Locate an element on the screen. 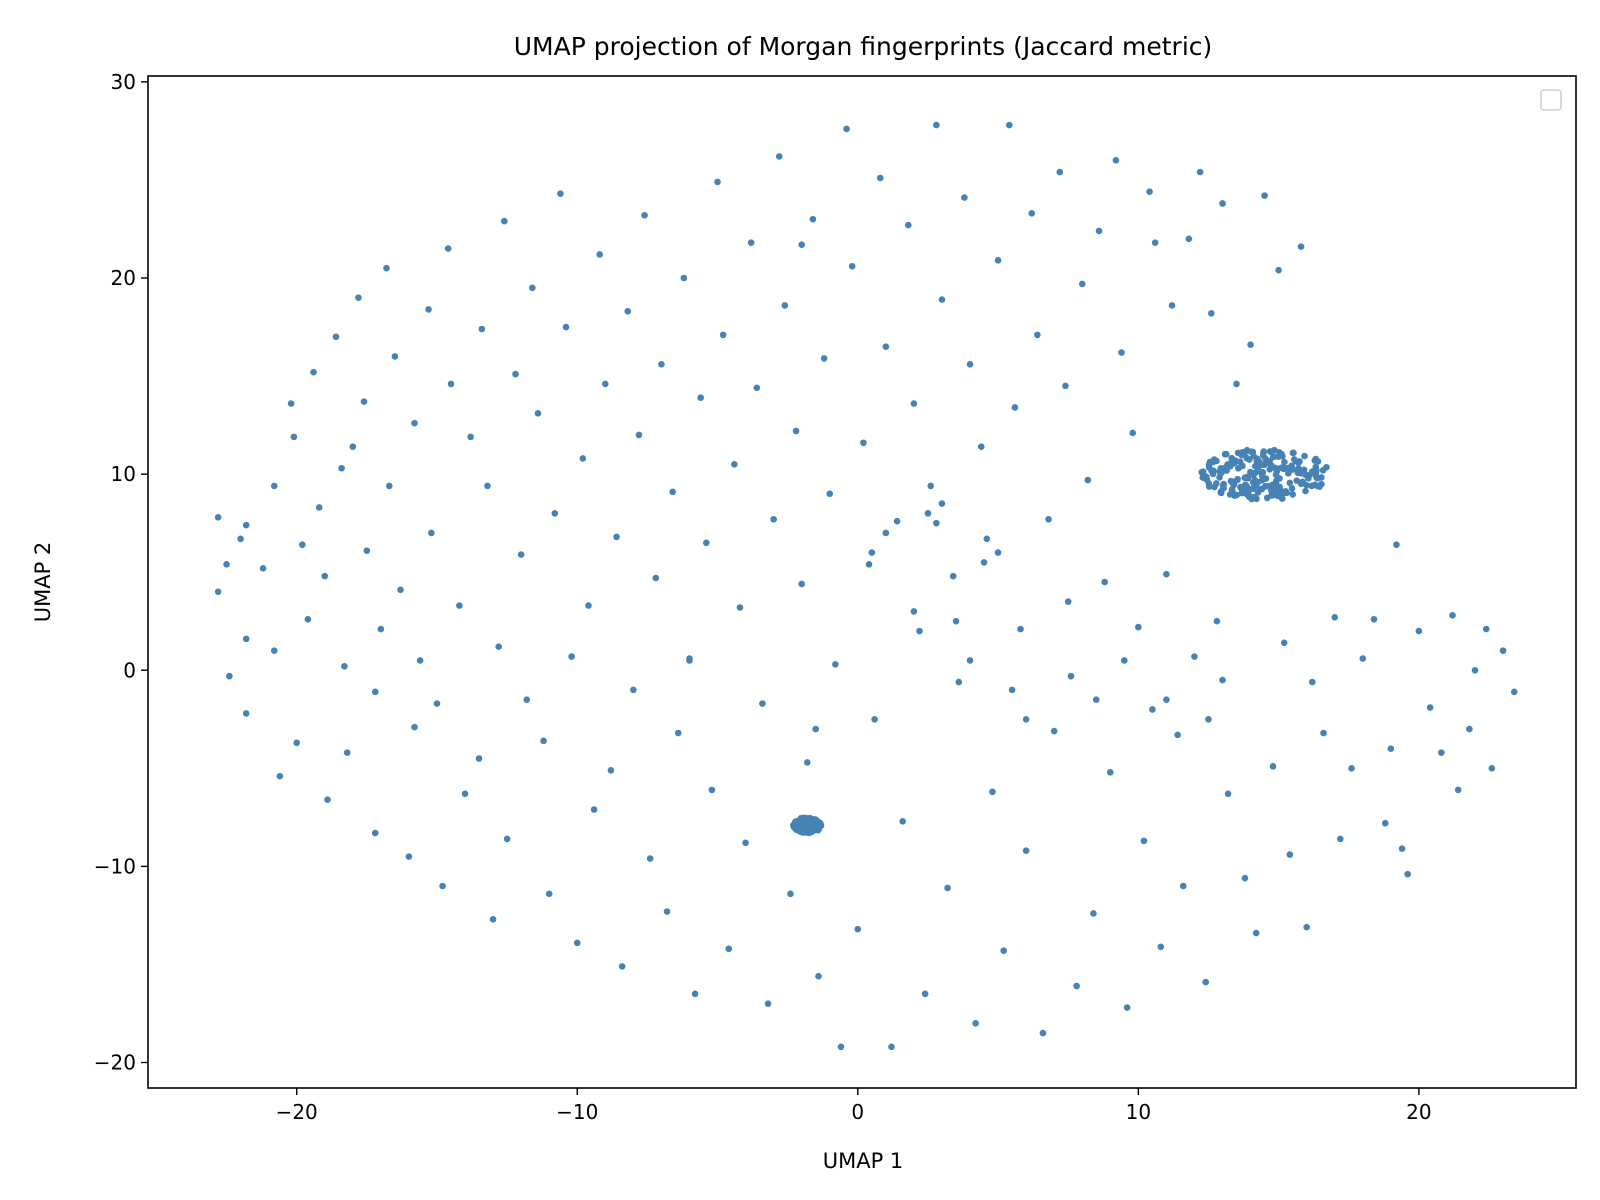 The image size is (1600, 1200). y-tick-label: 0 is located at coordinates (129, 670).